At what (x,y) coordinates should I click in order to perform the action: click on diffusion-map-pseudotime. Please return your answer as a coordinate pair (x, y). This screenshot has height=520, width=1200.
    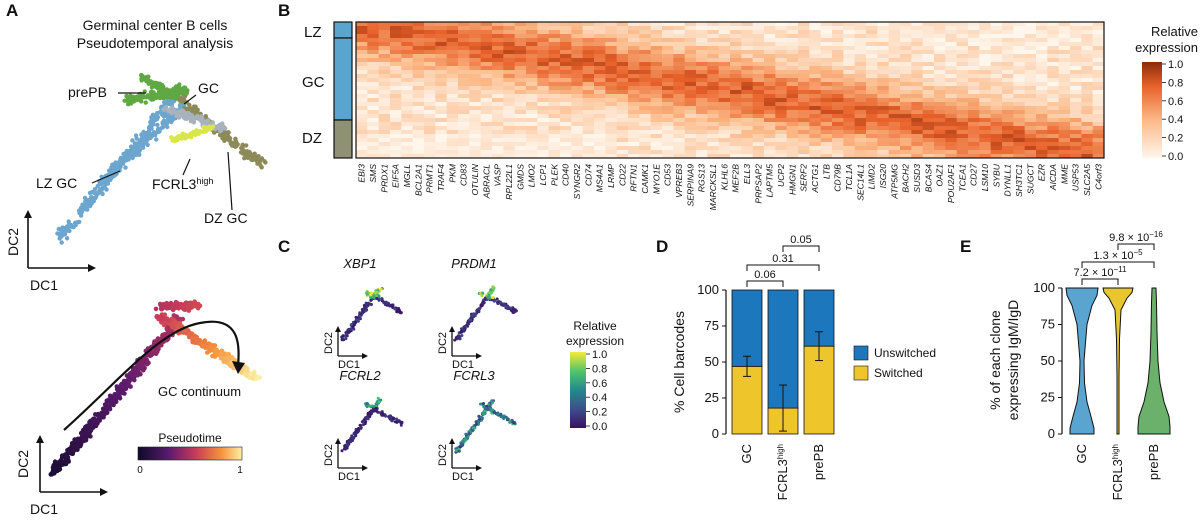
    Looking at the image, I should click on (155, 388).